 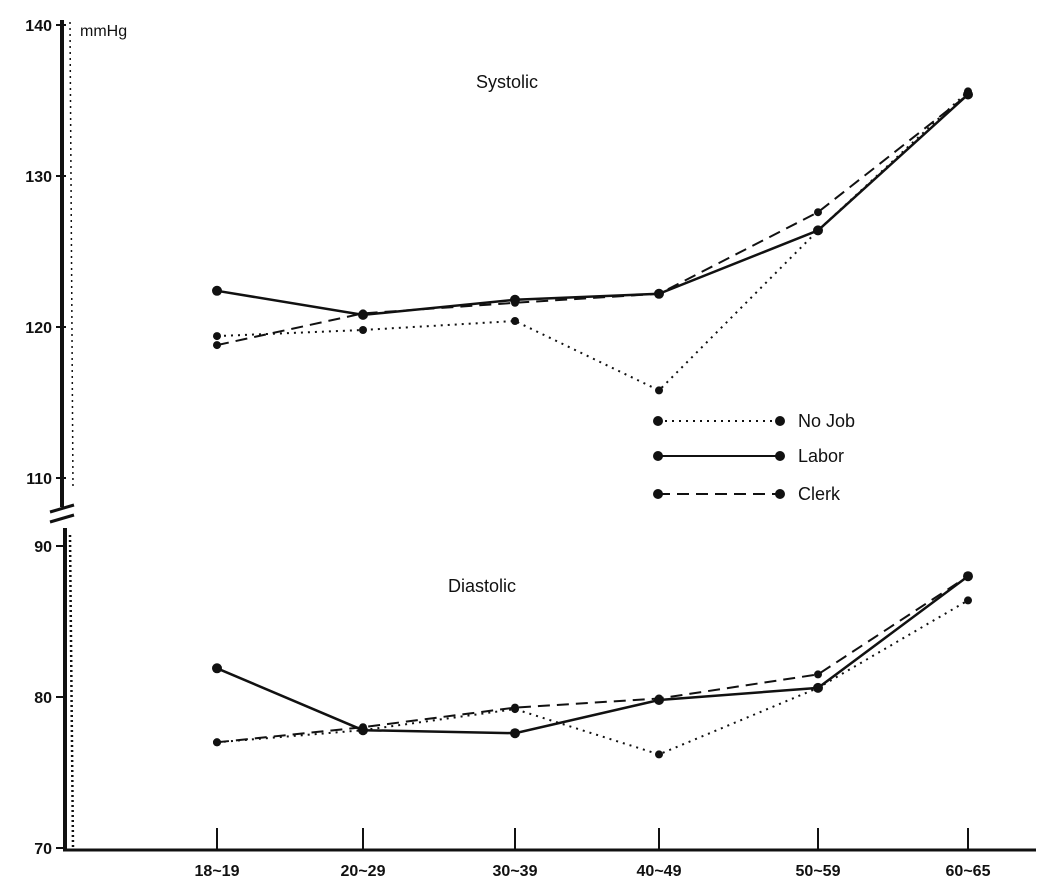 I want to click on y-tick-label-1-2: 70, so click(x=43, y=849).